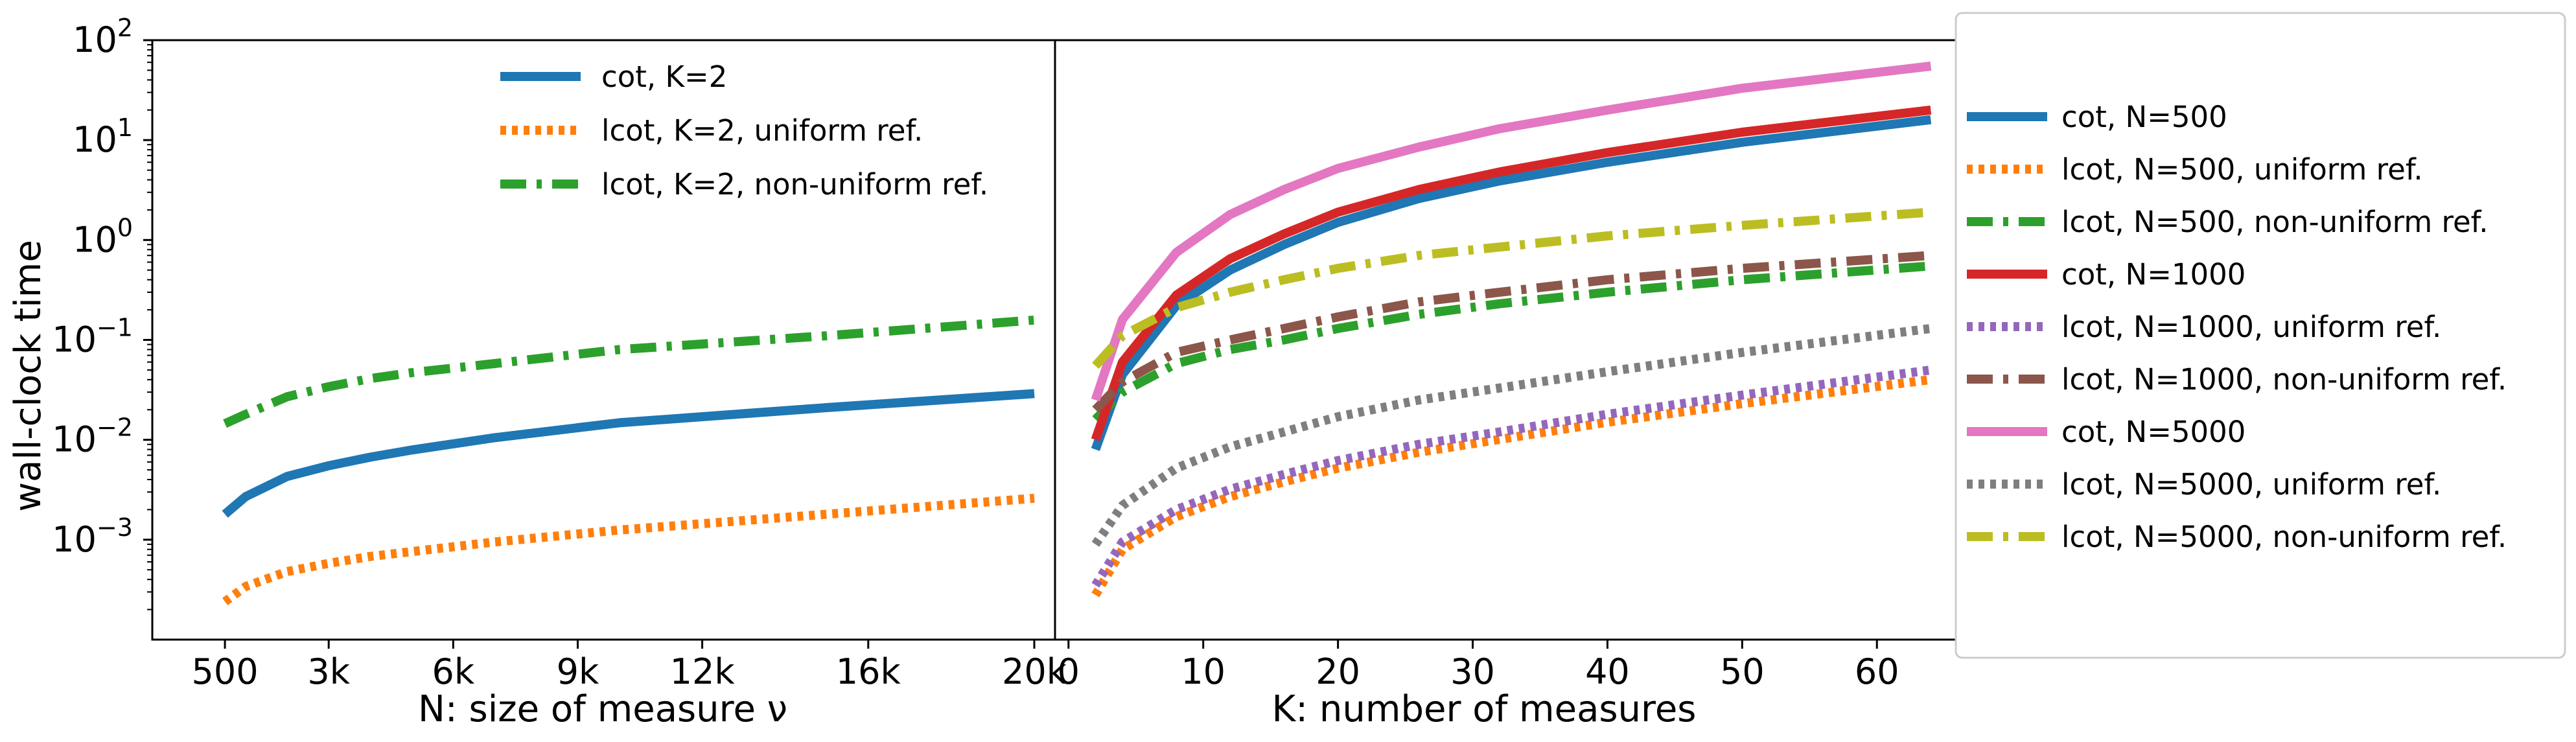 Image resolution: width=2576 pixels, height=742 pixels. I want to click on legend-label-lcot-k-2-non-uniform-ref: lcot, K=2, non-uniform ref., so click(795, 184).